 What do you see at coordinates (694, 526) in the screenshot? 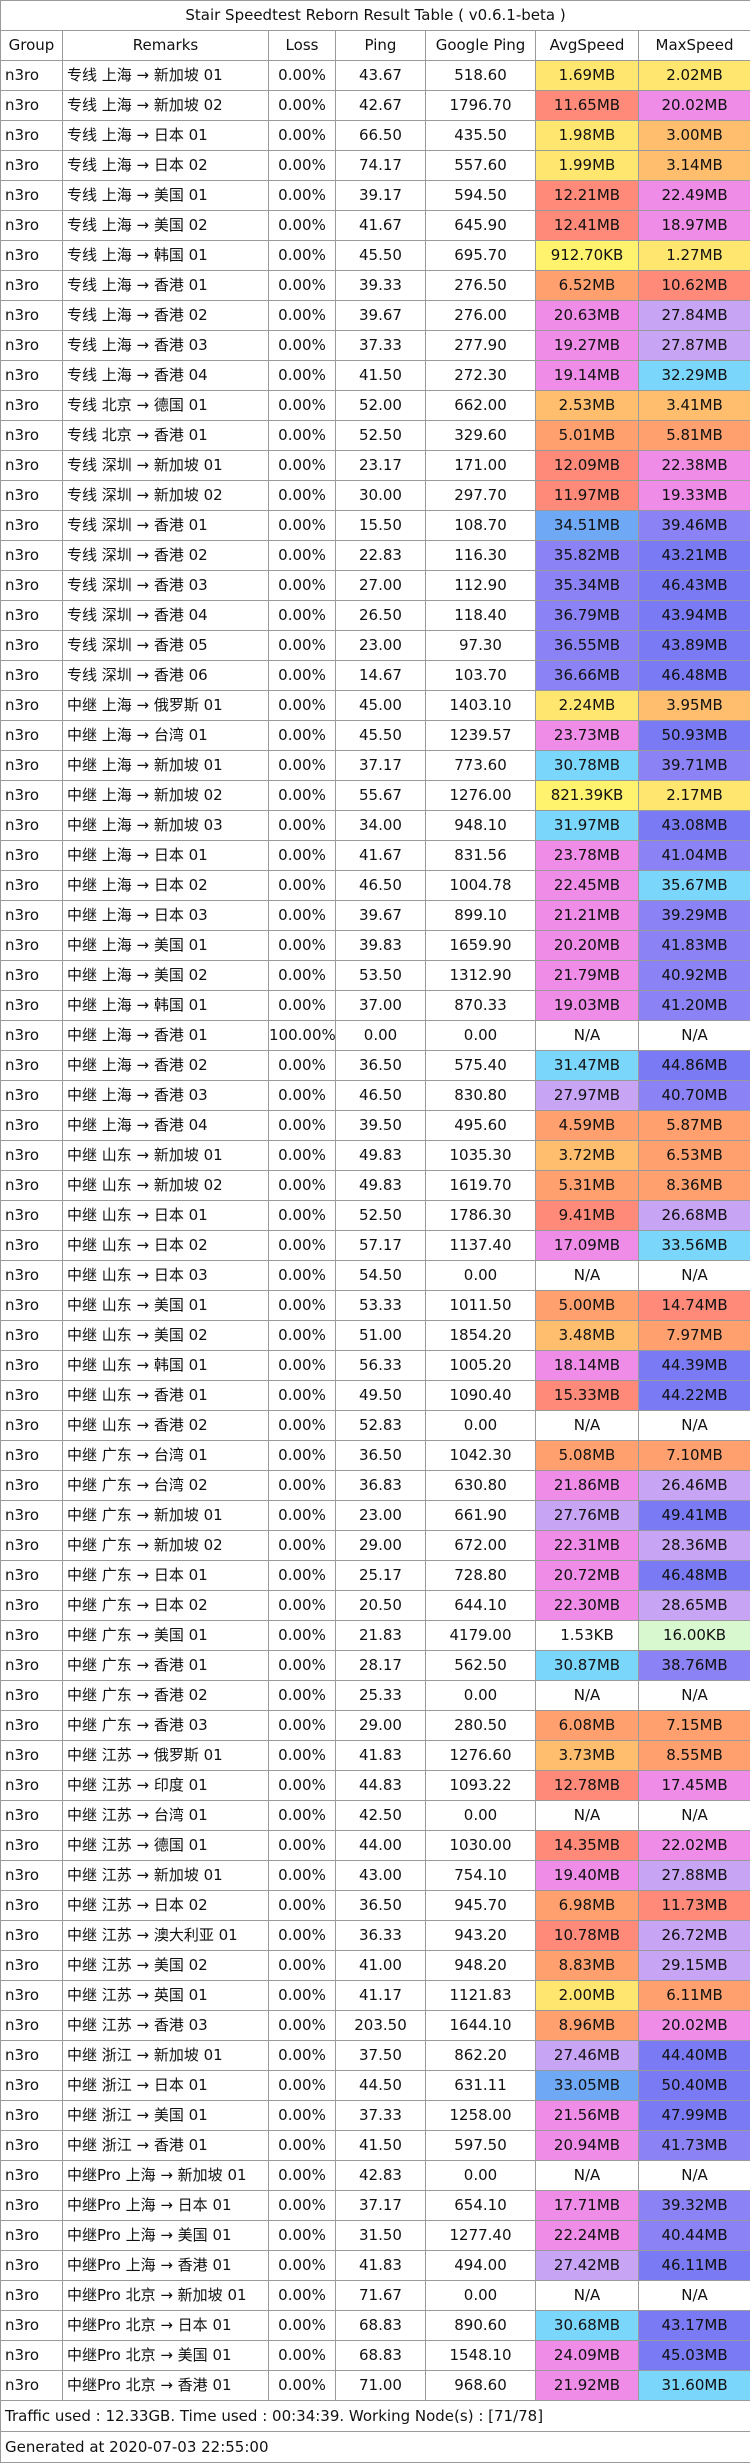
I see `cell-max-speed: 39.46MB` at bounding box center [694, 526].